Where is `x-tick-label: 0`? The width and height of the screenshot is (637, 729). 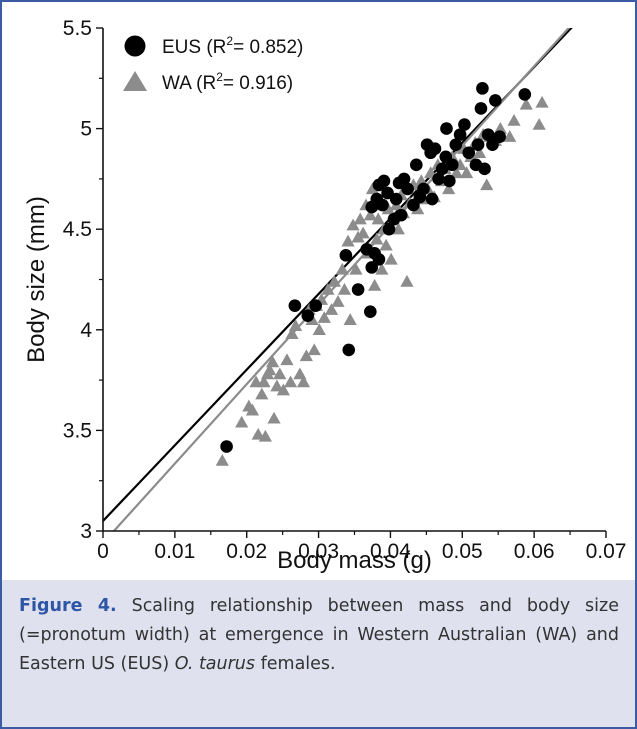
x-tick-label: 0 is located at coordinates (103, 551).